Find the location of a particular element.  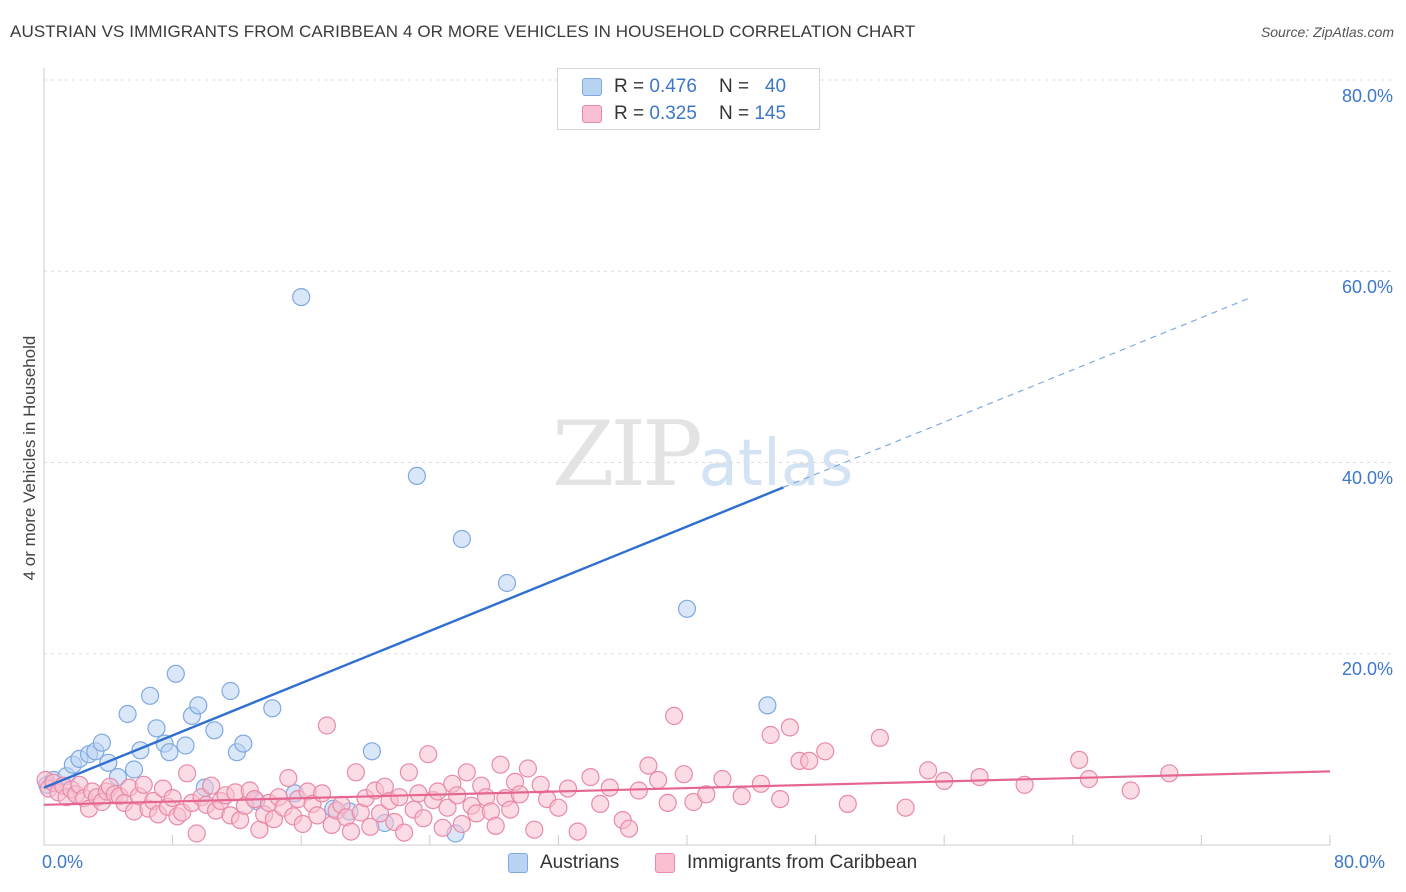

stats-legend: R = 0.476 N = 40 R = 0.325 N = 145 is located at coordinates (688, 99).